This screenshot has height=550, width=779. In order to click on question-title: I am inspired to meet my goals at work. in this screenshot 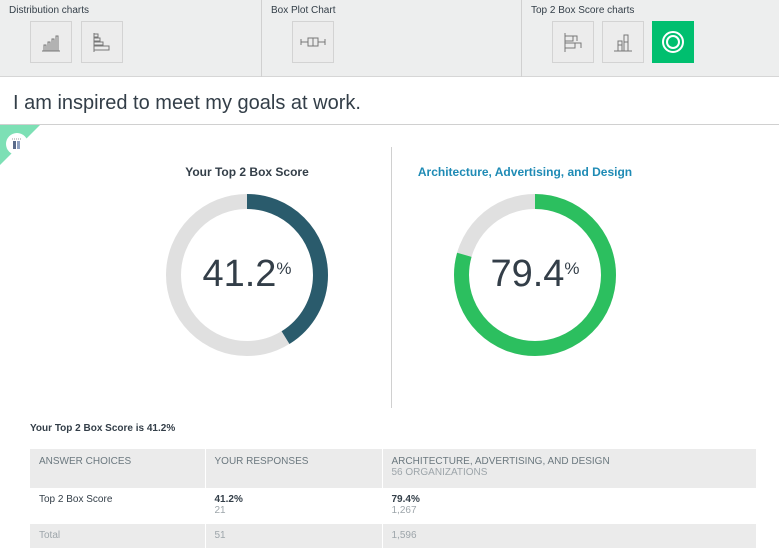, I will do `click(187, 103)`.